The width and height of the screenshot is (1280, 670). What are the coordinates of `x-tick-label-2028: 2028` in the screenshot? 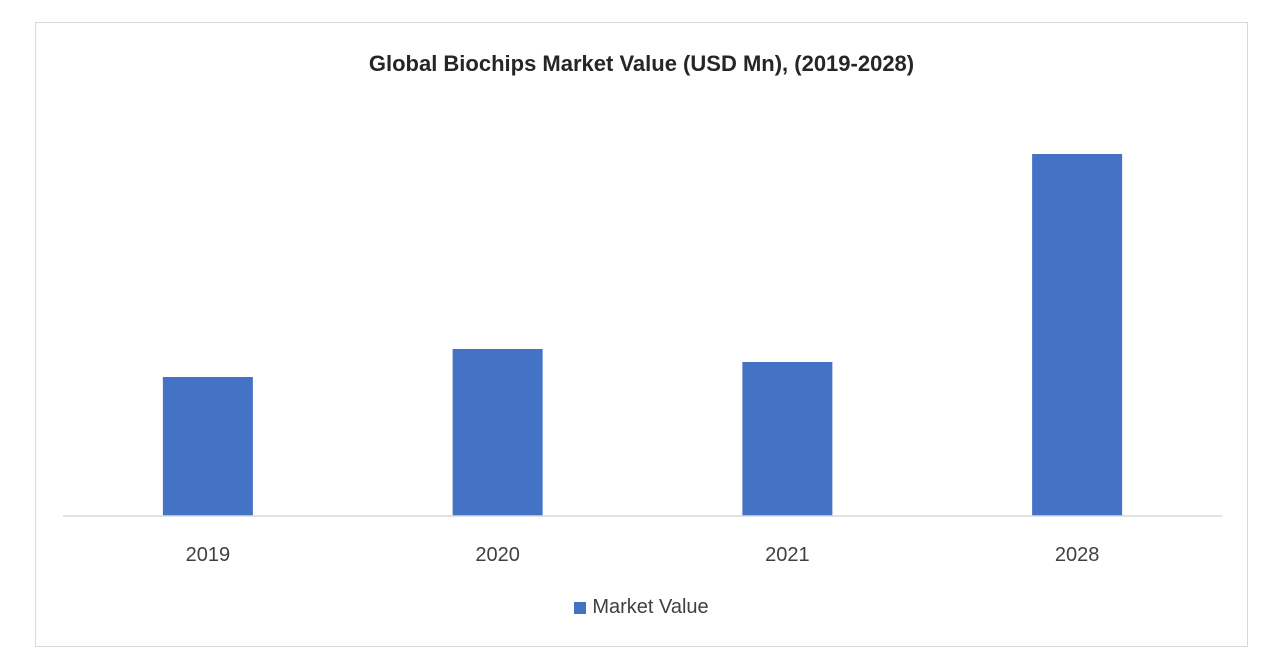 It's located at (1077, 555).